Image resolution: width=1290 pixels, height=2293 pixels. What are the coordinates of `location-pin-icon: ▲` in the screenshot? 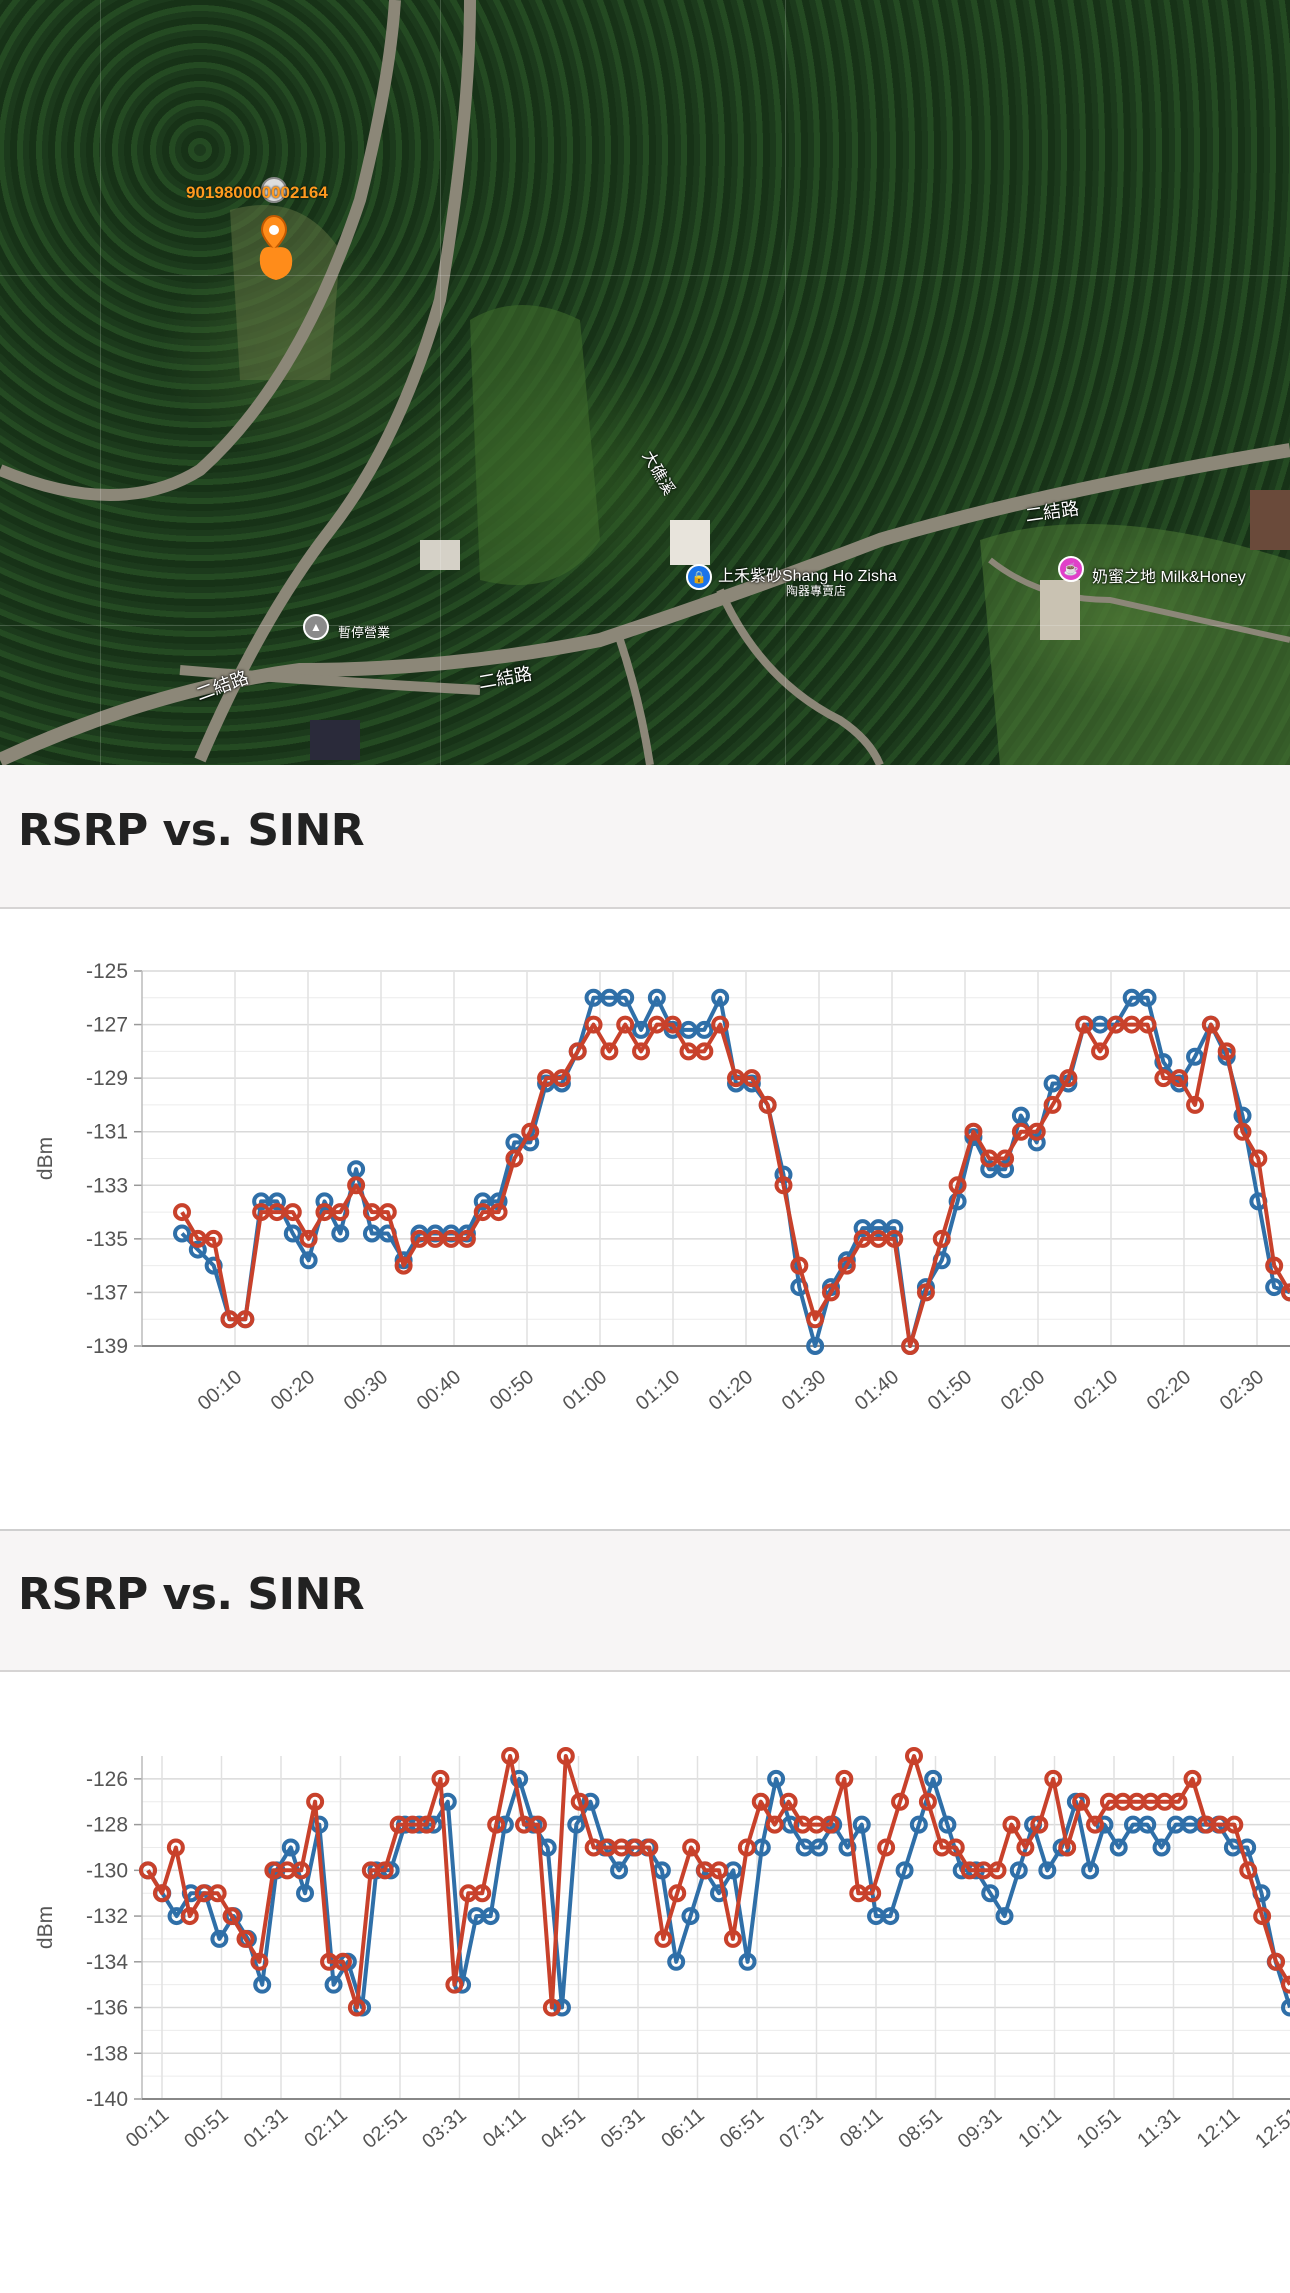 It's located at (316, 627).